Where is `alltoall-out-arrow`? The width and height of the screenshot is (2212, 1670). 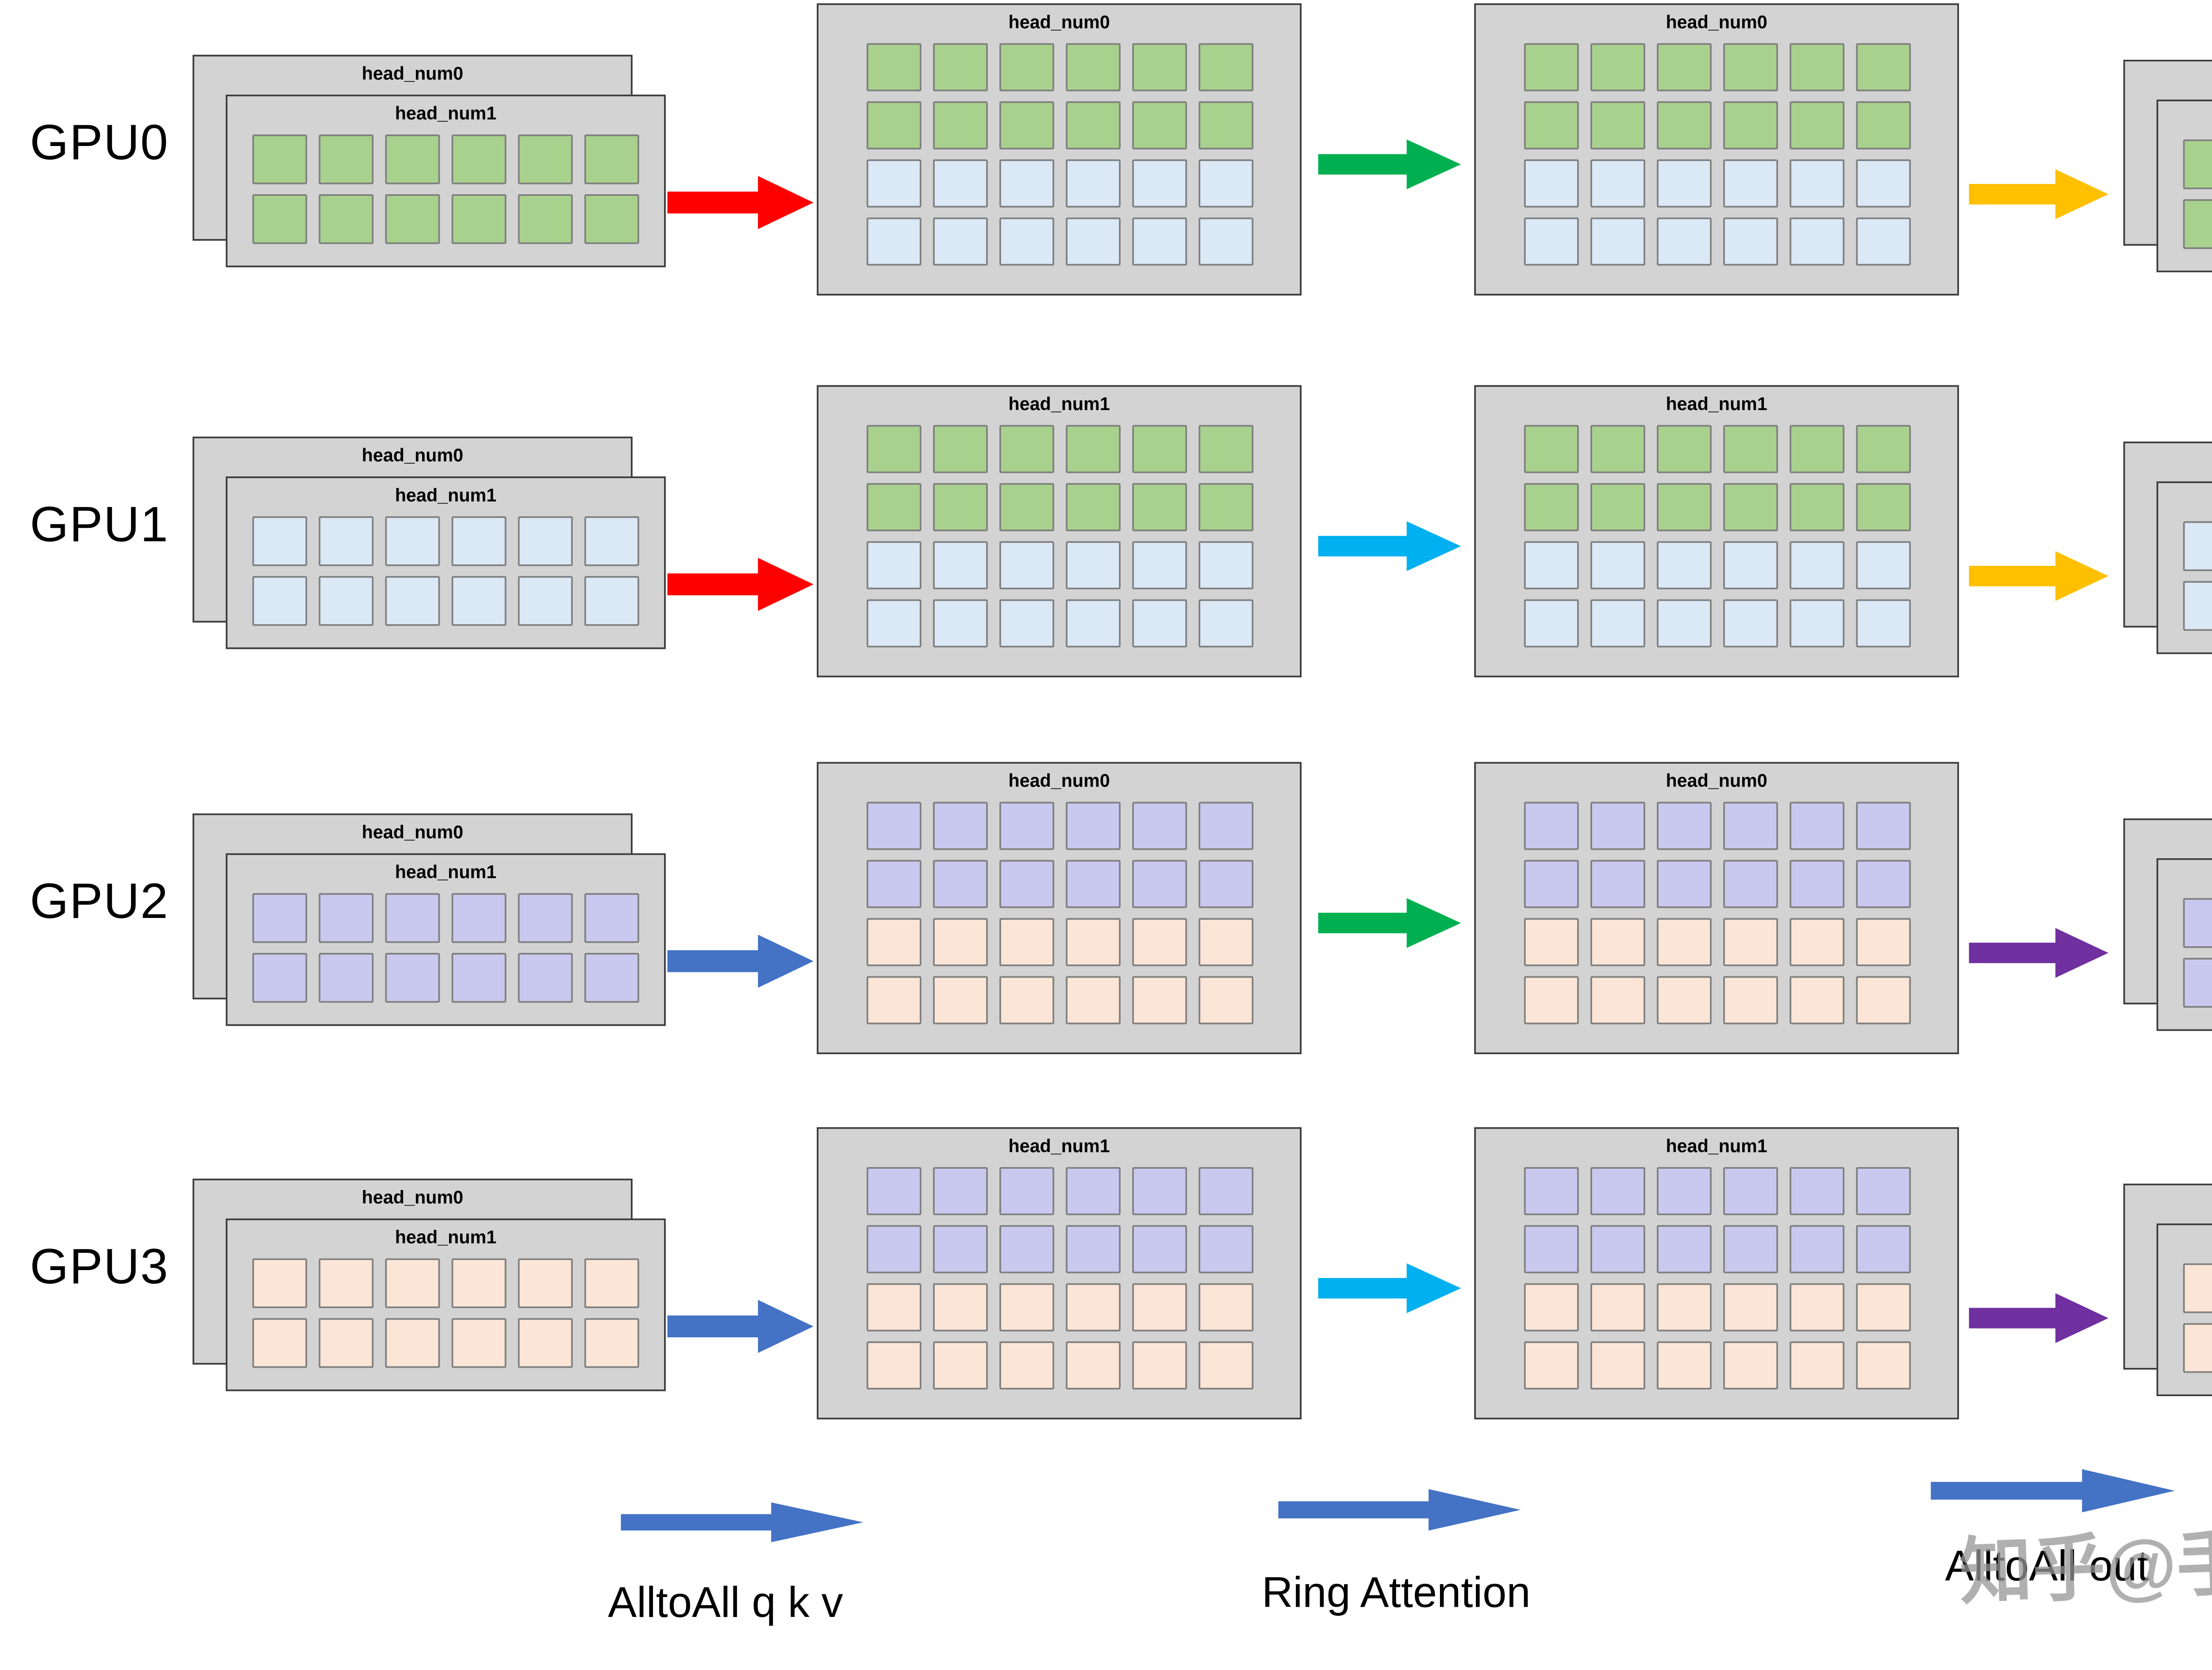 alltoall-out-arrow is located at coordinates (2039, 194).